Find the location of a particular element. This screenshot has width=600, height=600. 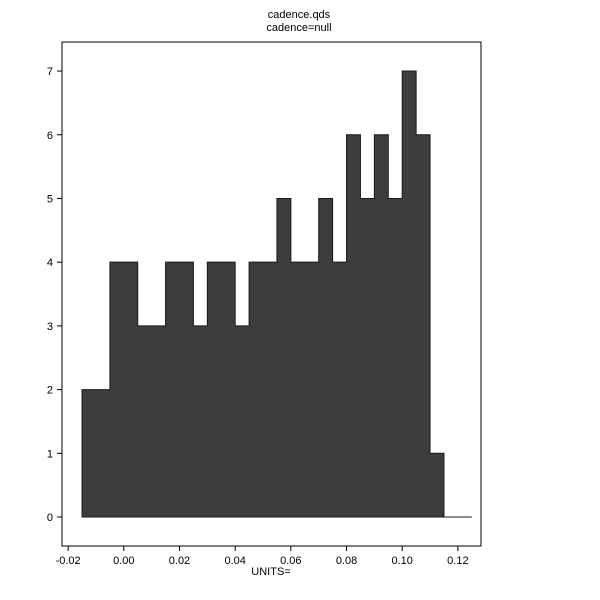

y-tick-label: 2 is located at coordinates (50, 391).